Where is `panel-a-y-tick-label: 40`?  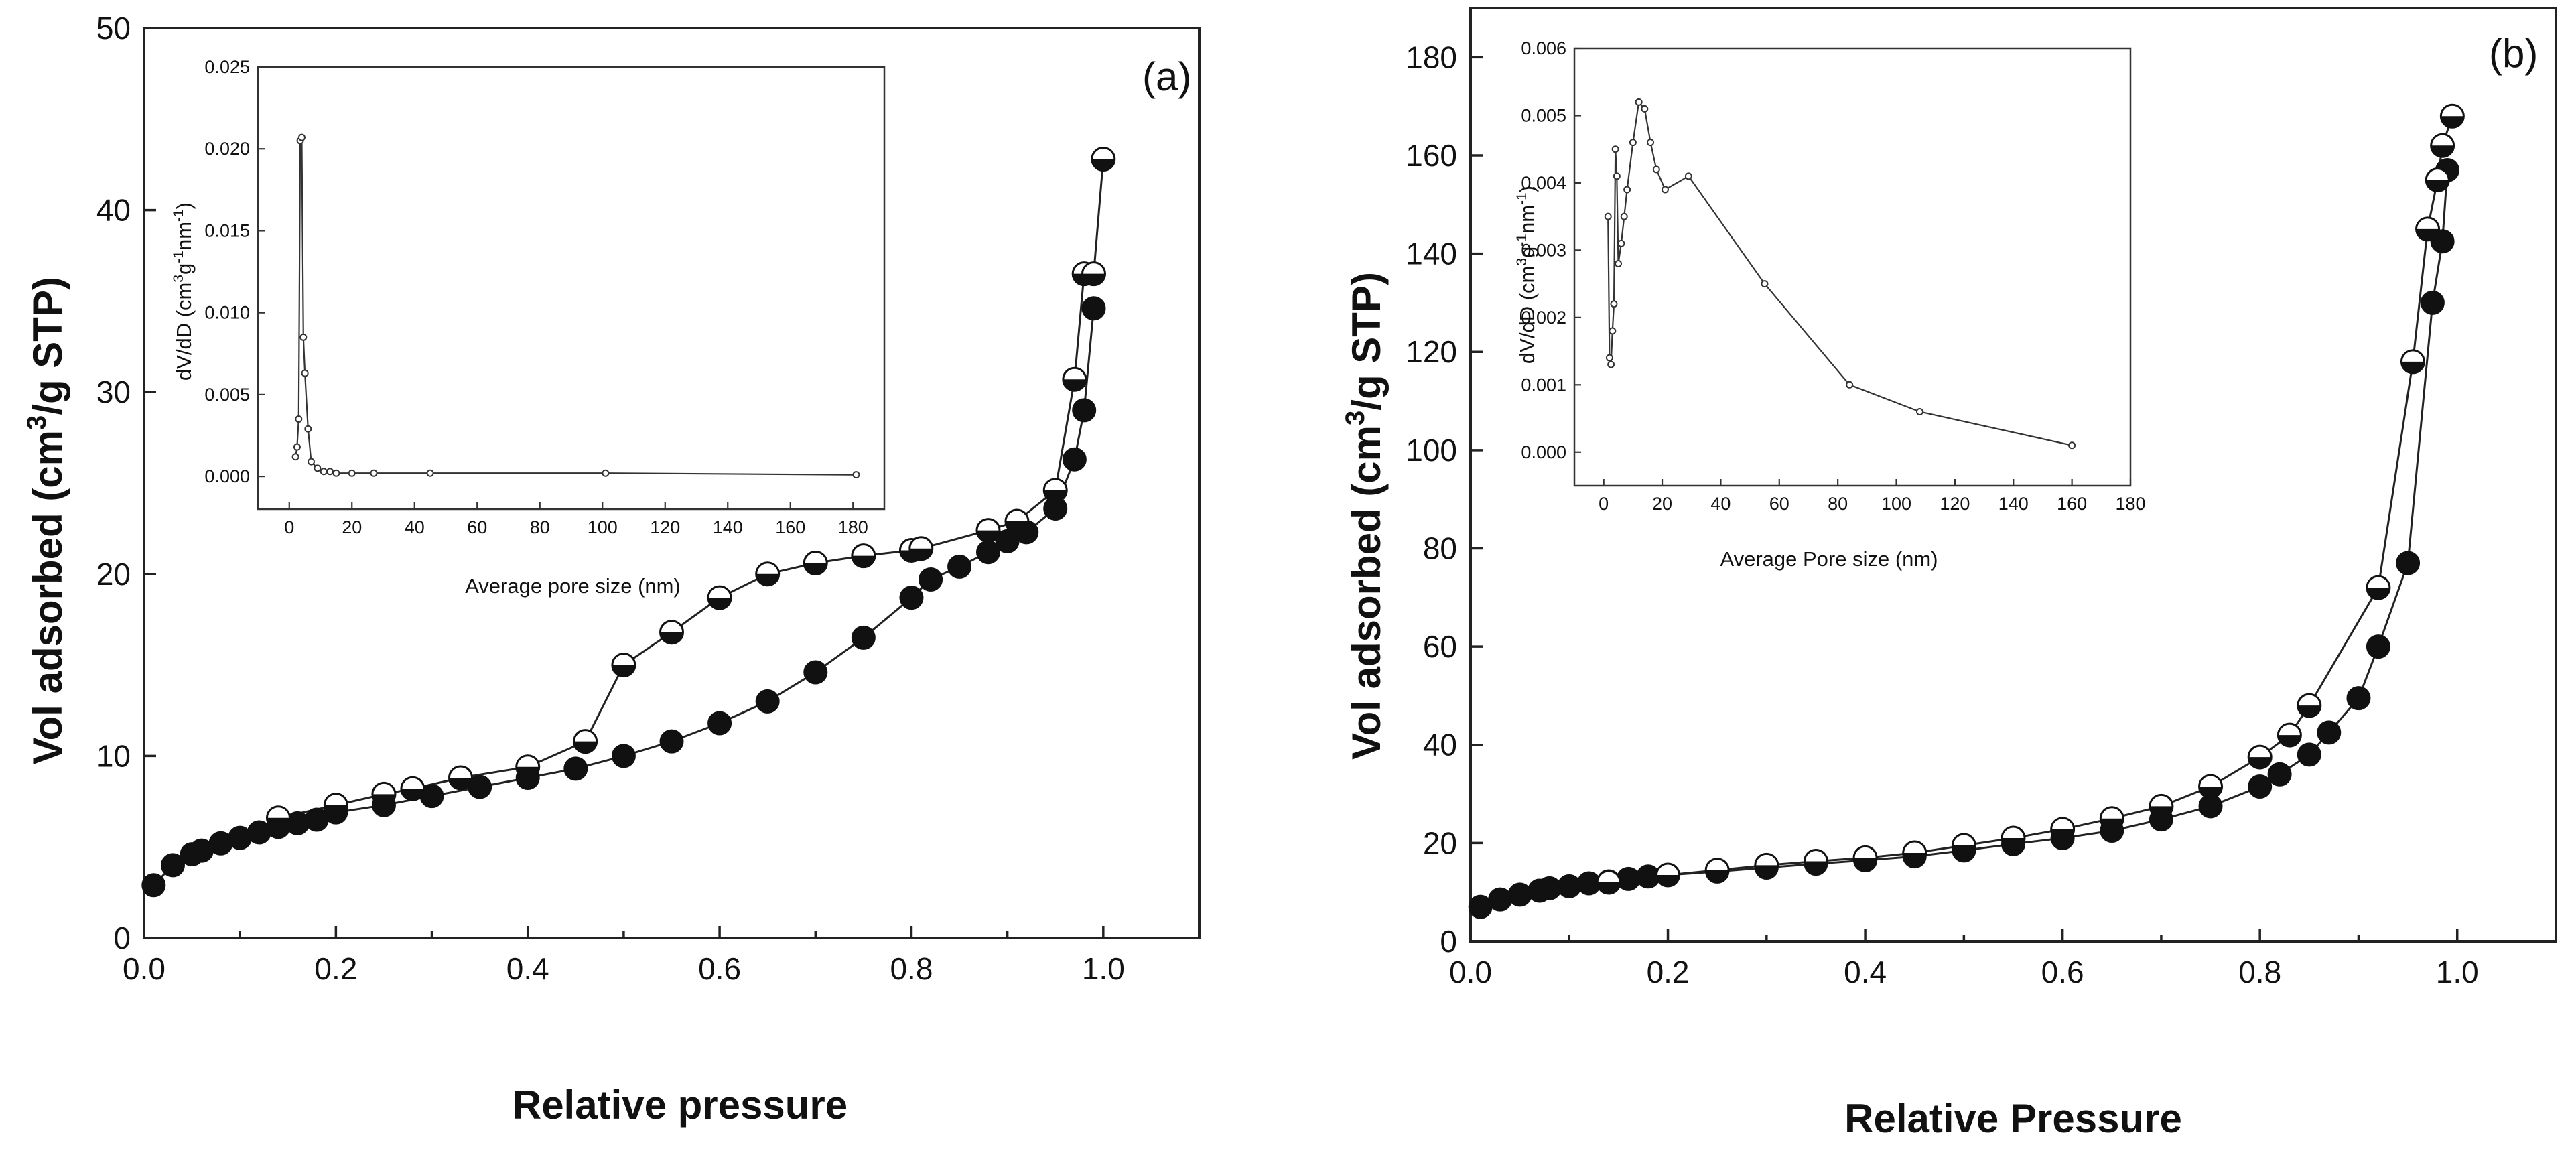 panel-a-y-tick-label: 40 is located at coordinates (113, 210).